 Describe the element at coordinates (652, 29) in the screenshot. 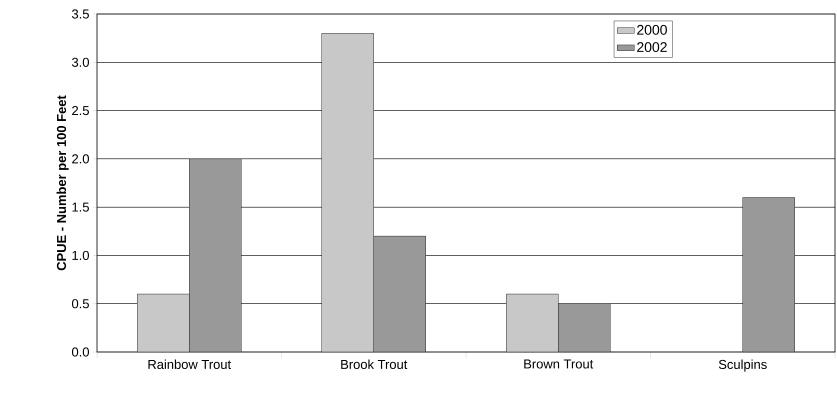

I see `legend-label: 2000` at that location.